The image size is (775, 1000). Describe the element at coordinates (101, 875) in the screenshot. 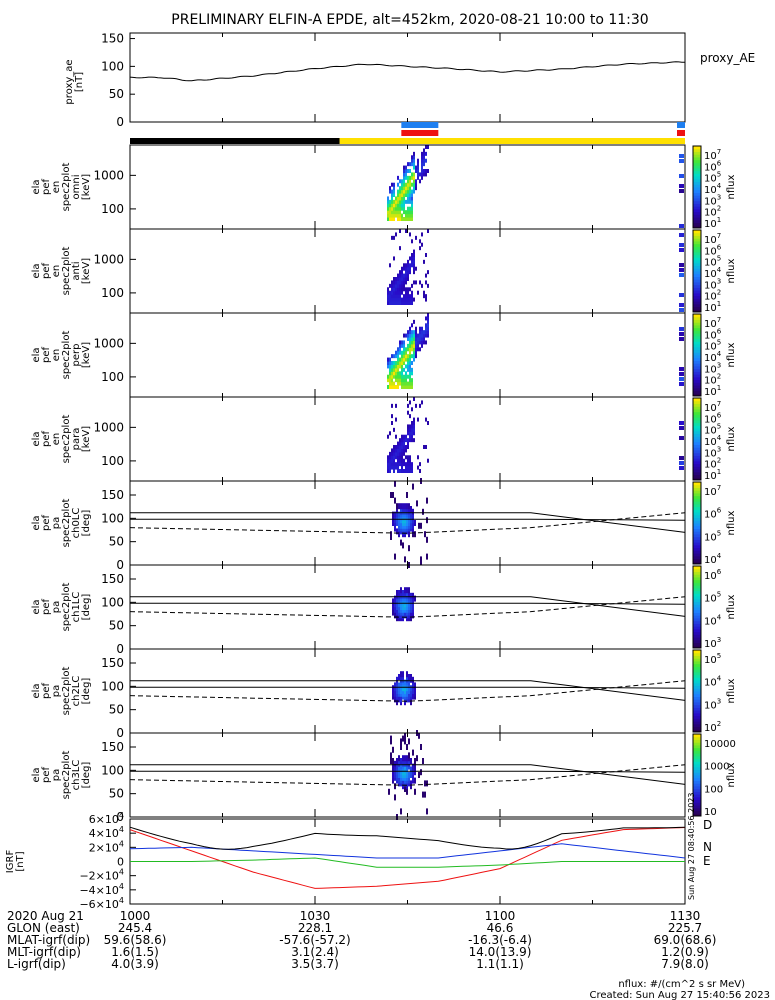

I see `igrf-y-tick-label: −2×10⁴` at that location.